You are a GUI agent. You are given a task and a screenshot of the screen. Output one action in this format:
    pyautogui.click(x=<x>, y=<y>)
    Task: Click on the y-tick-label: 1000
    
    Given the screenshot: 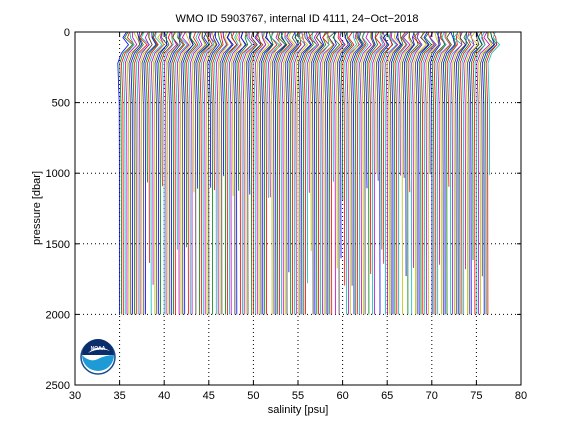 What is the action you would take?
    pyautogui.click(x=58, y=174)
    